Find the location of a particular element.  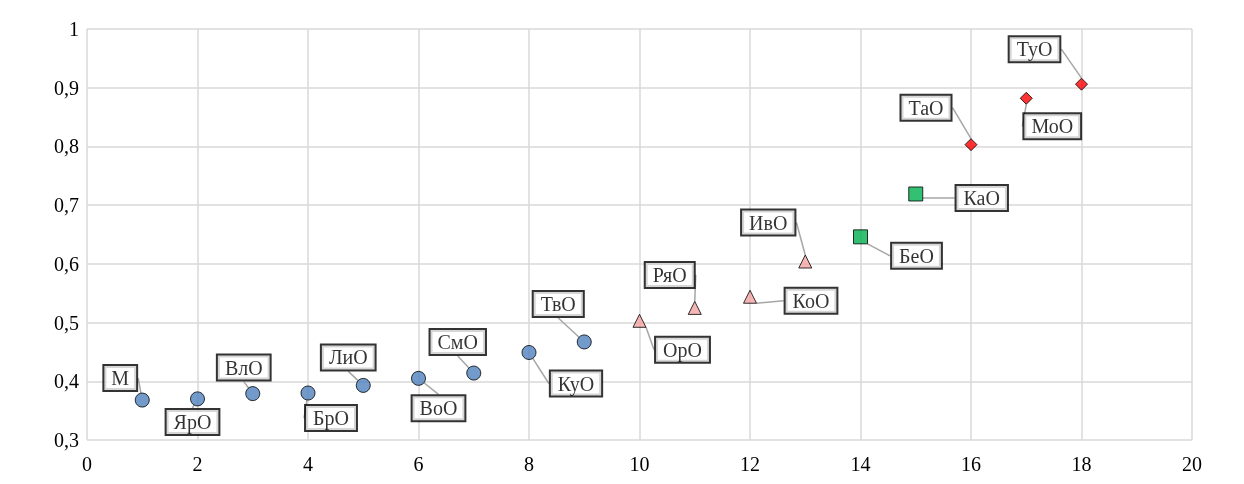

x-tick-label: 6 is located at coordinates (418, 464).